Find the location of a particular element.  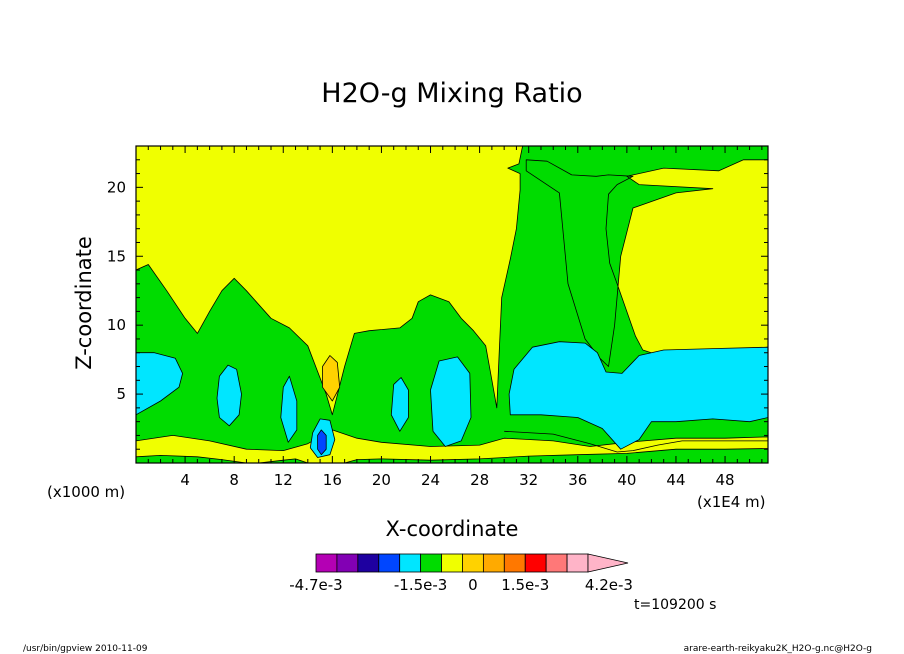

colorbar: -4.7e-3 -1.5e-3 0 1.5e-3 4.2e-3 is located at coordinates (461, 573).